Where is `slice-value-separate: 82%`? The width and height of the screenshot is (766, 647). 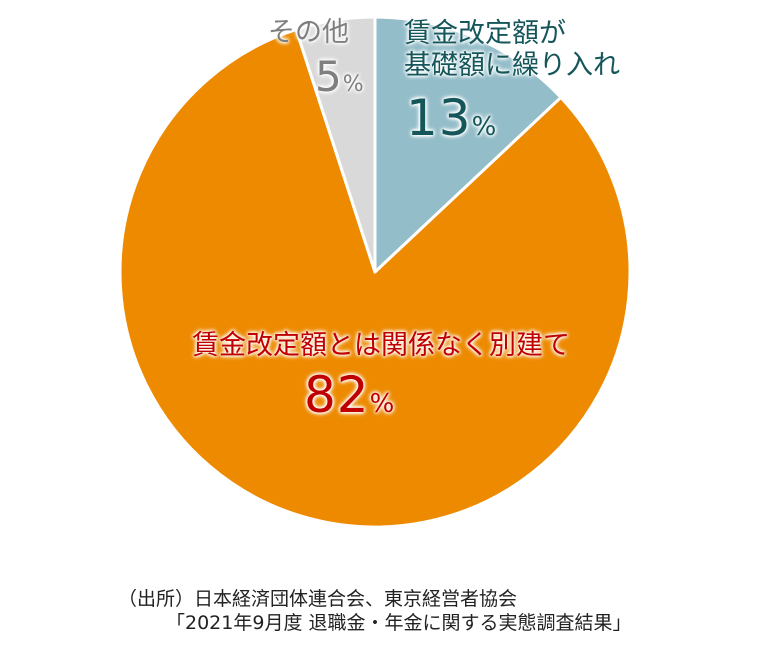 slice-value-separate: 82% is located at coordinates (349, 395).